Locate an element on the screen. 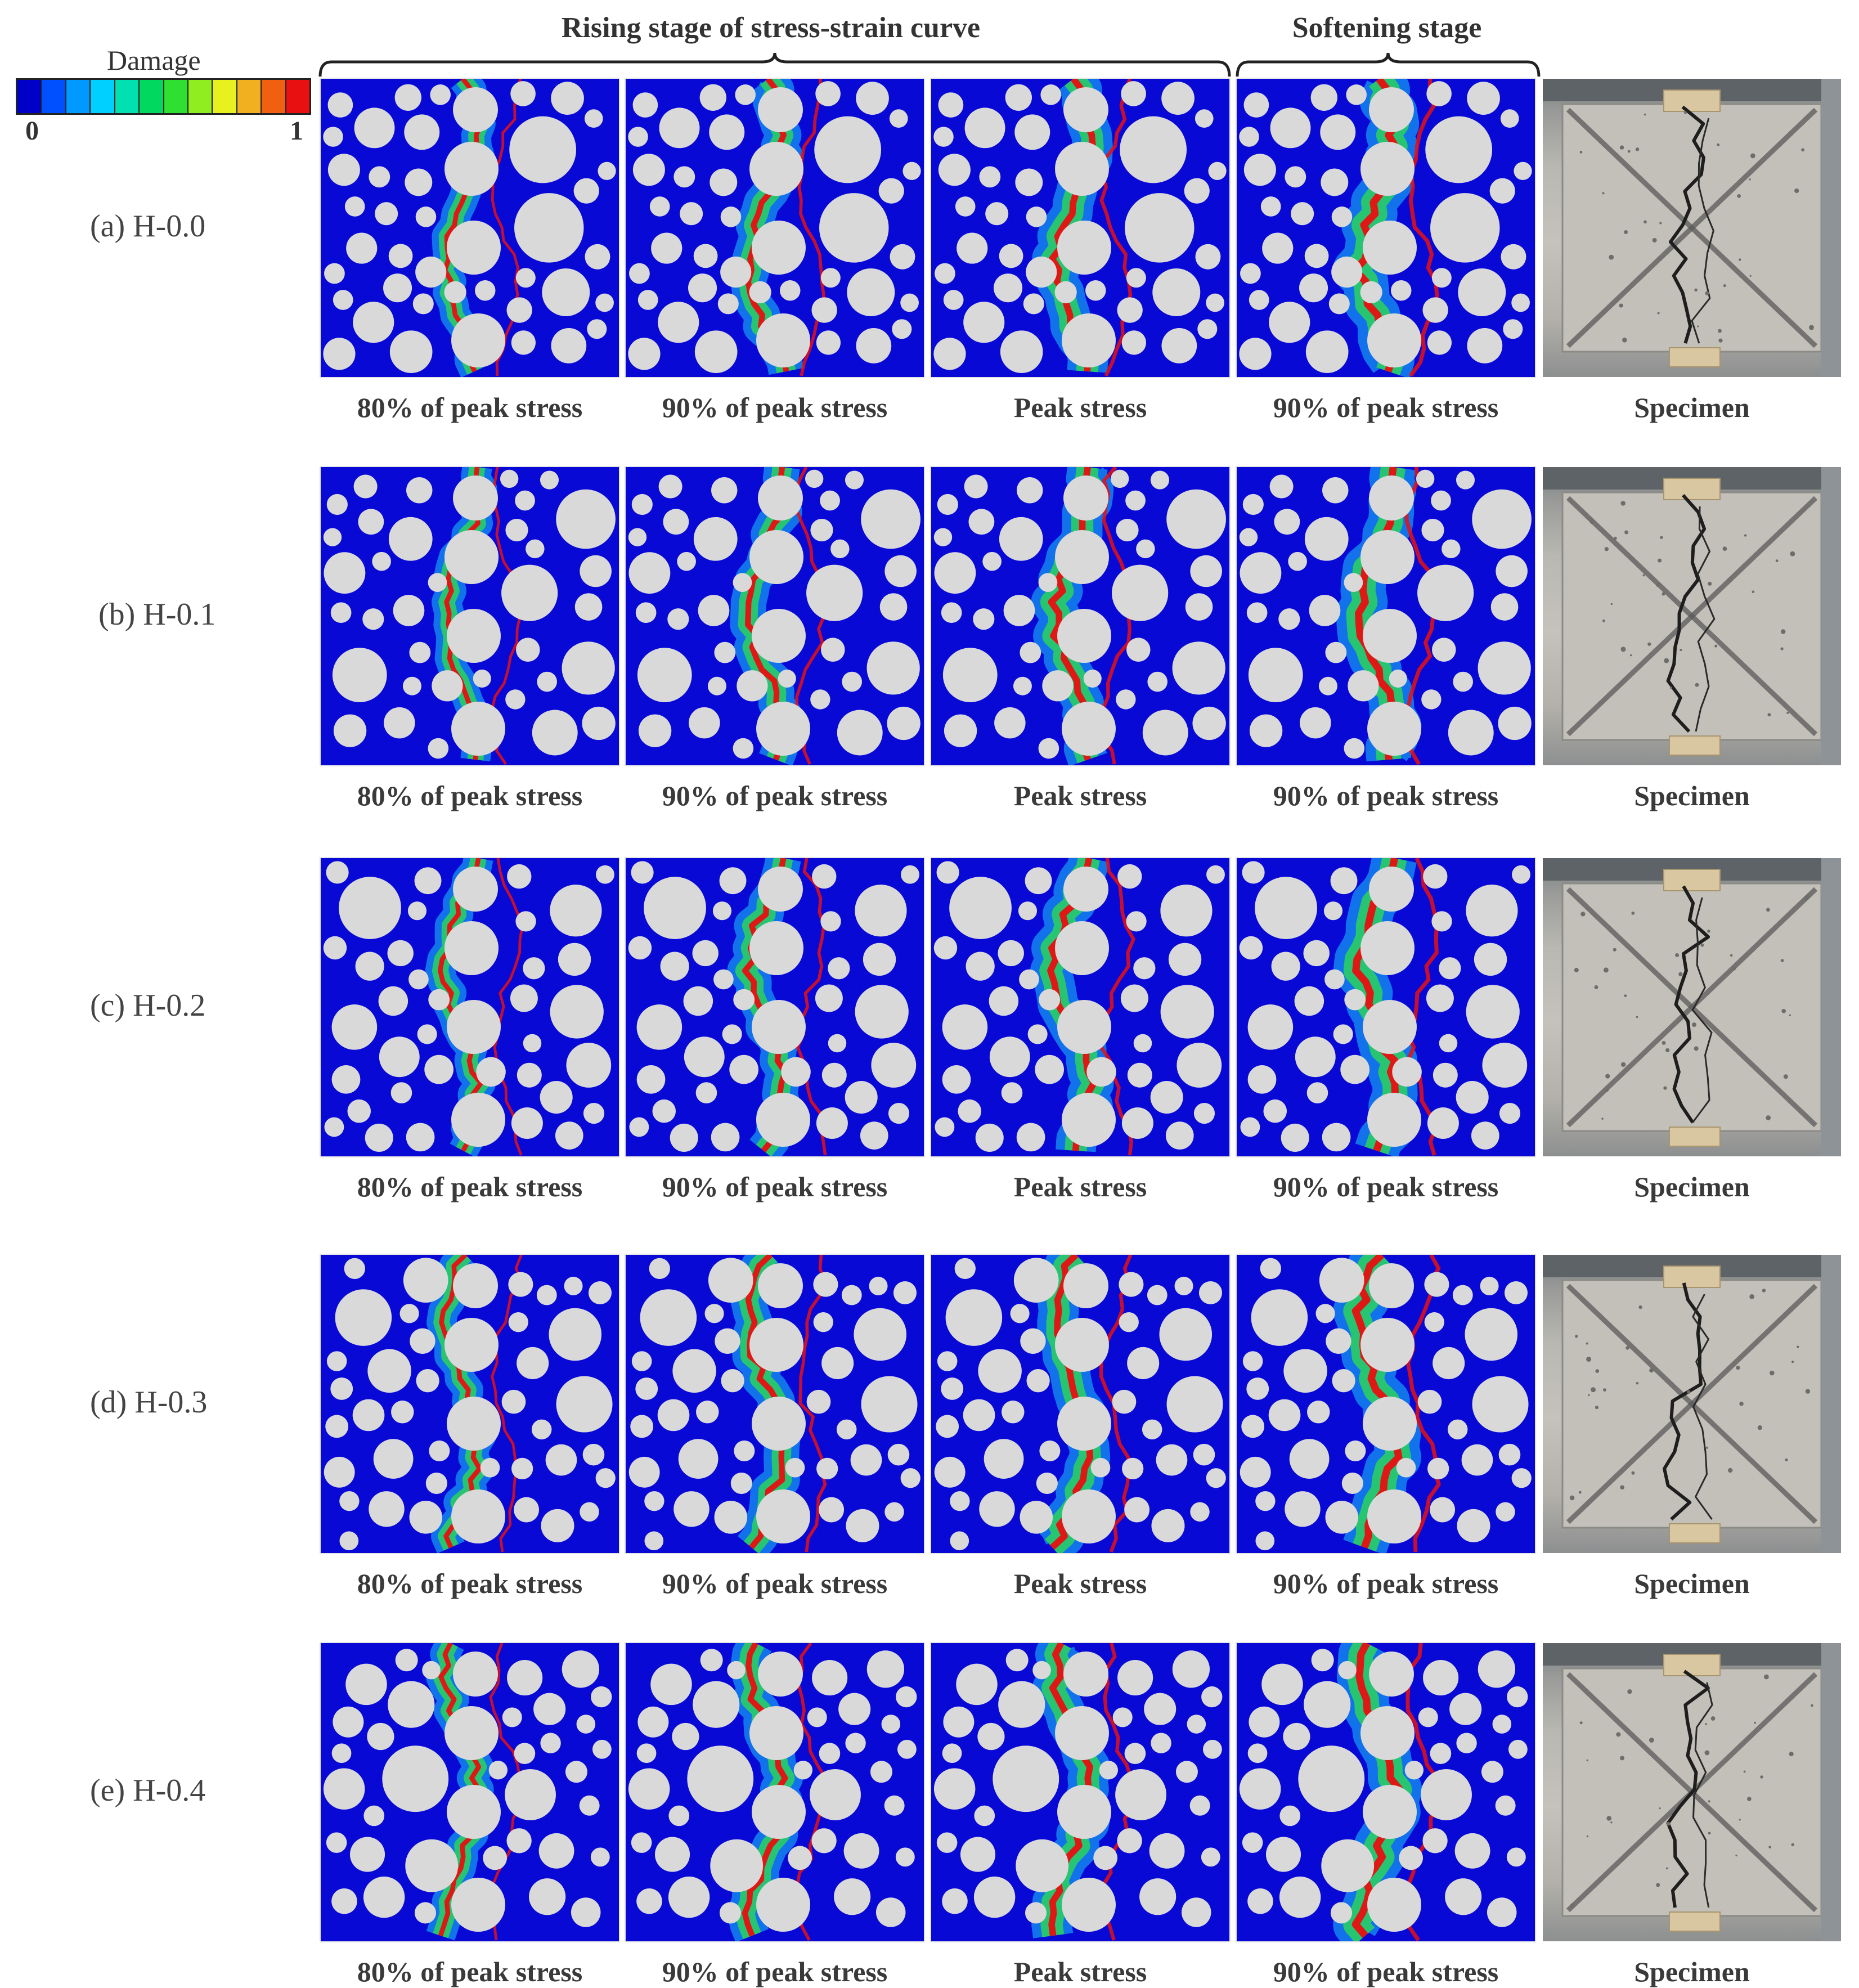 The width and height of the screenshot is (1859, 1988). panel-caption: 80% of peak stress is located at coordinates (470, 407).